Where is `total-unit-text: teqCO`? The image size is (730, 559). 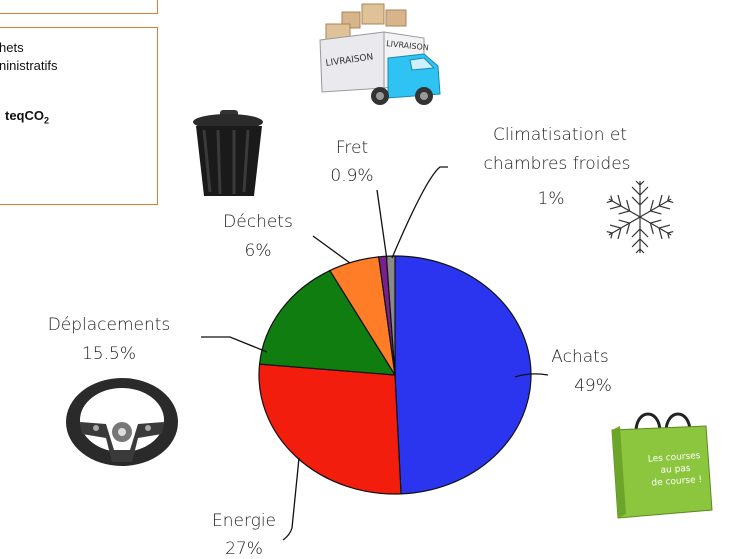 total-unit-text: teqCO is located at coordinates (24, 115).